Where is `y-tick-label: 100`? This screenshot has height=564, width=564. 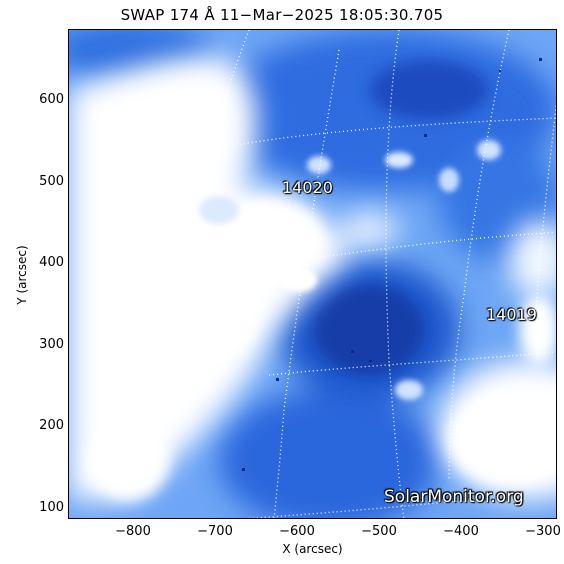
y-tick-label: 100 is located at coordinates (51, 507).